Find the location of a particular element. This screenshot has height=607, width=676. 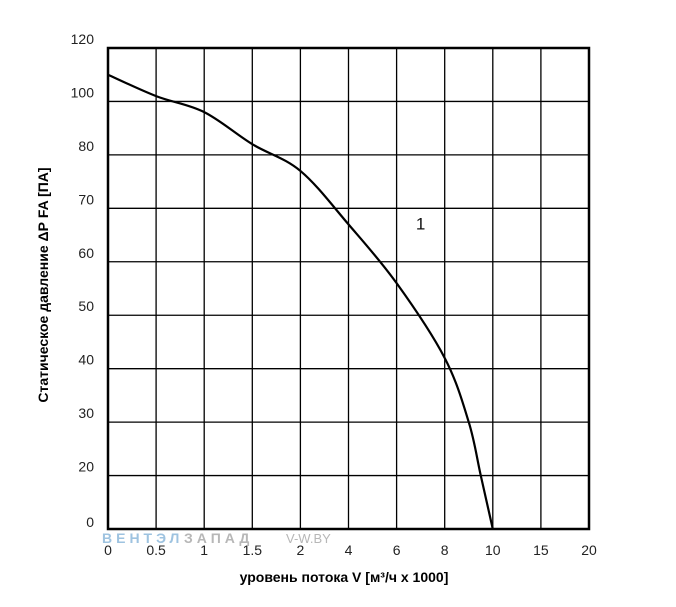

x-tick-labels: 0 0.5 1 1.5 2 4 6 8 10 15 20 is located at coordinates (350, 550).